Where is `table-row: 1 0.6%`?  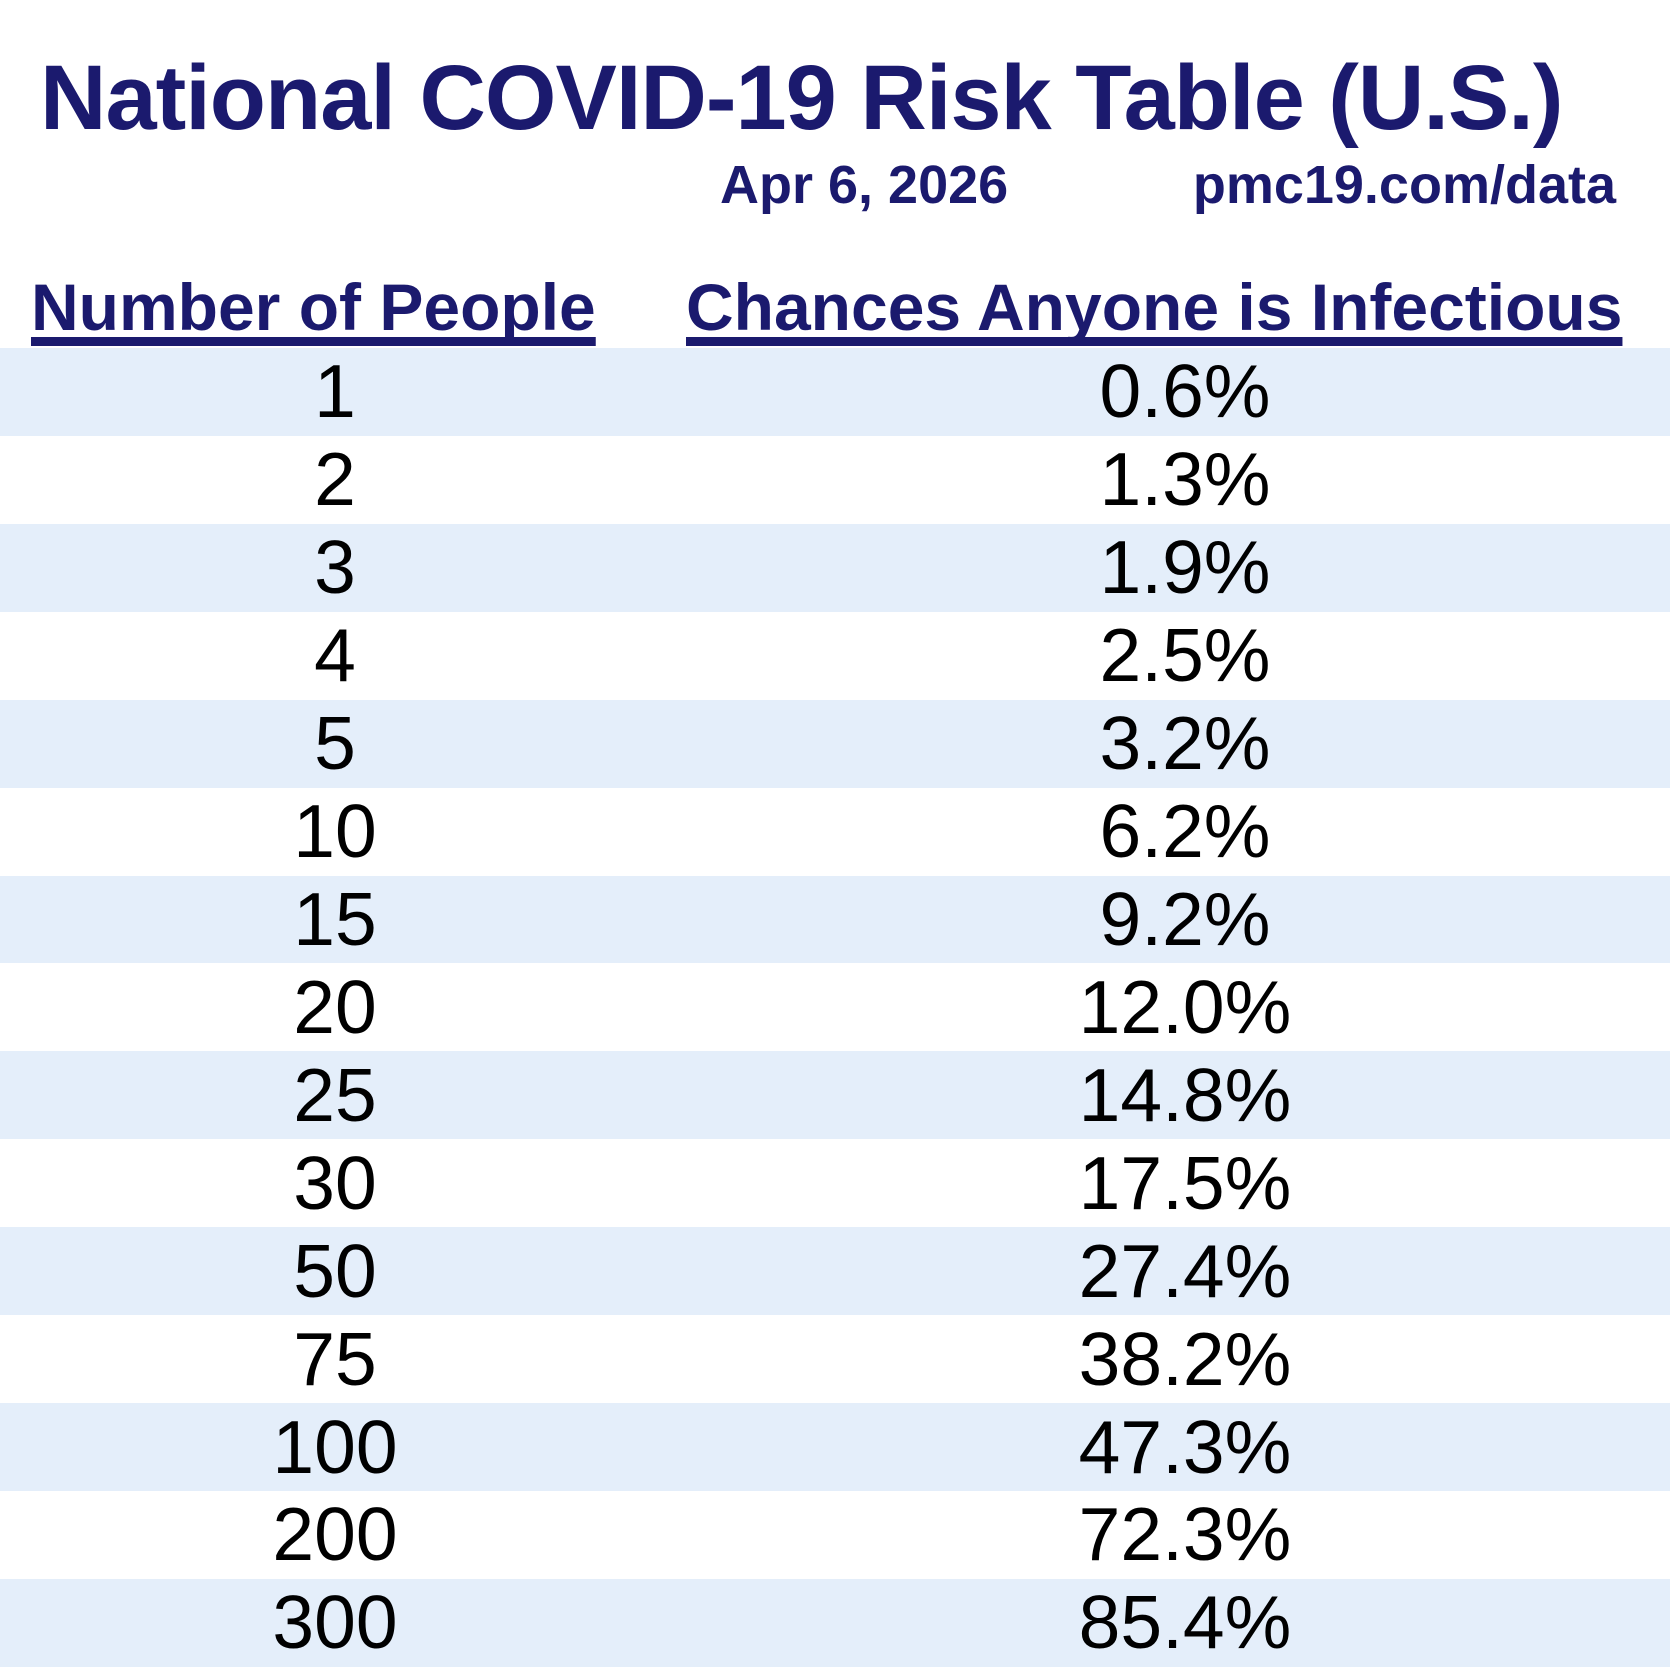 table-row: 1 0.6% is located at coordinates (835, 392).